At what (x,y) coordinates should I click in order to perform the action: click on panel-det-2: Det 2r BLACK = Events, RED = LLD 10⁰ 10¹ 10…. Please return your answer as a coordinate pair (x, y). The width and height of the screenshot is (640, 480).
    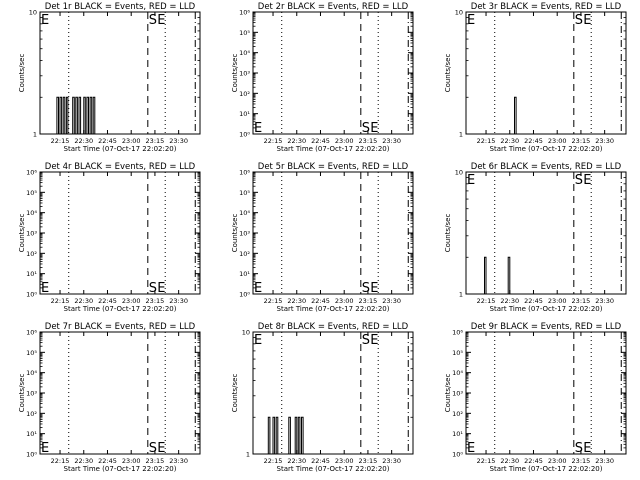
    Looking at the image, I should click on (322, 77).